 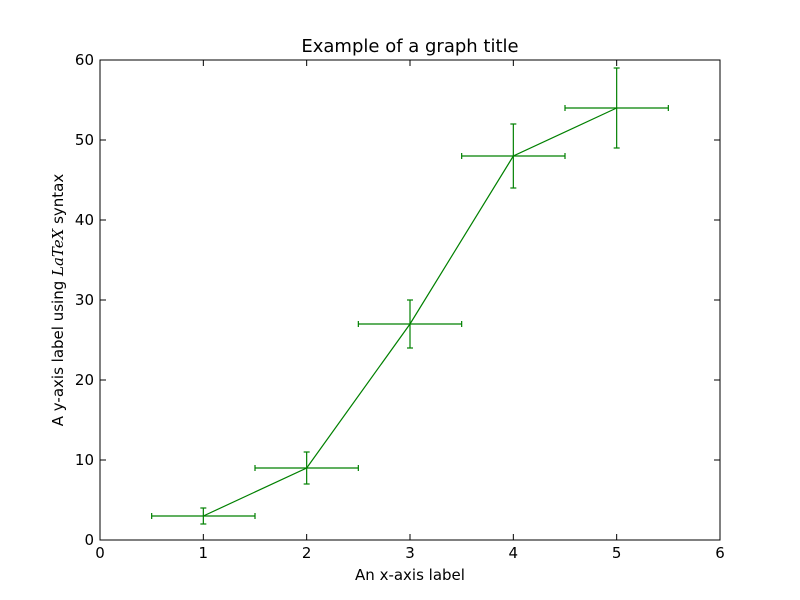 What do you see at coordinates (84, 460) in the screenshot?
I see `y-tick-label: 10` at bounding box center [84, 460].